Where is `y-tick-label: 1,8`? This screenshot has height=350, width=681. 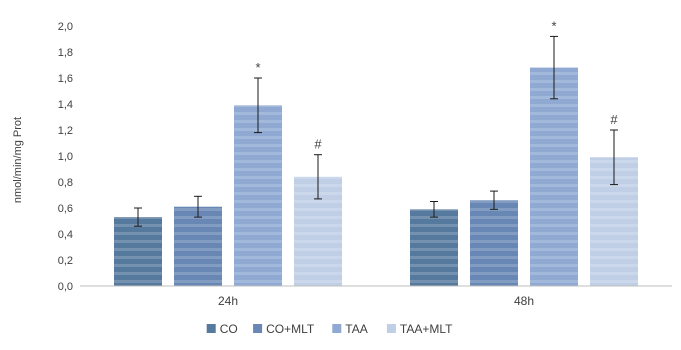 y-tick-label: 1,8 is located at coordinates (65, 53).